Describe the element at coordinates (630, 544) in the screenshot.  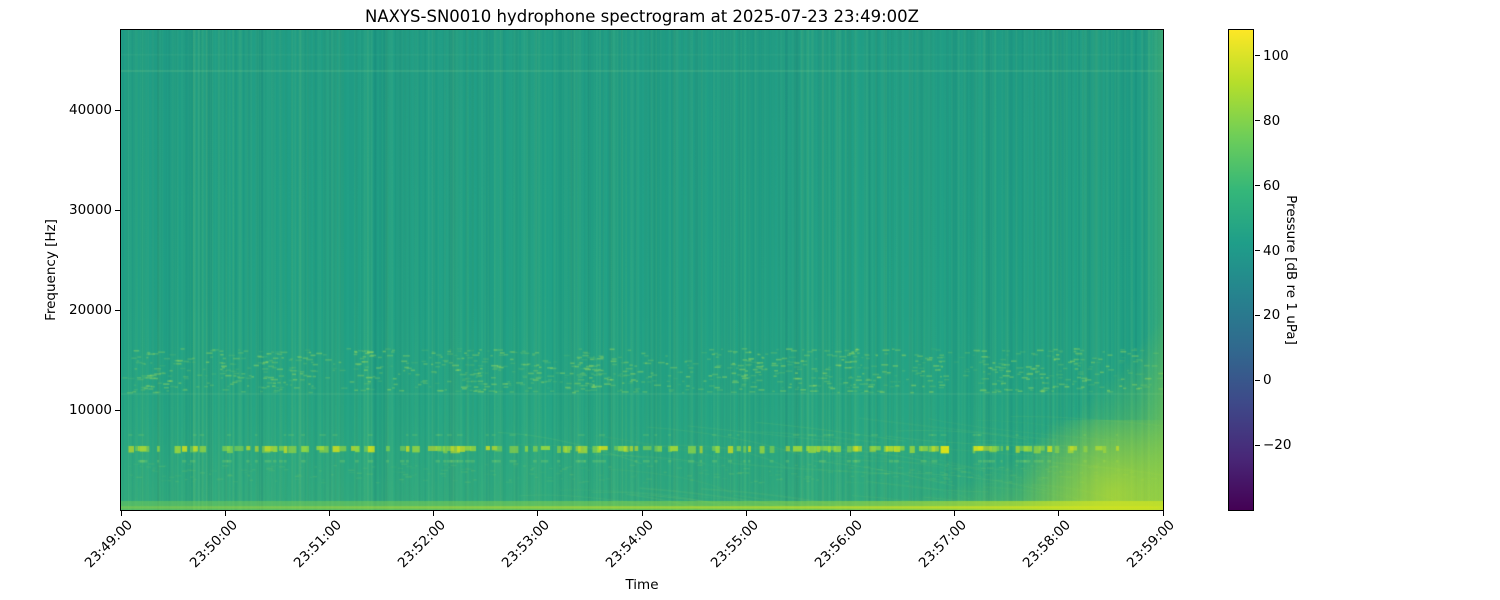
I see `x-axis-tick-label: 23:54:00` at that location.